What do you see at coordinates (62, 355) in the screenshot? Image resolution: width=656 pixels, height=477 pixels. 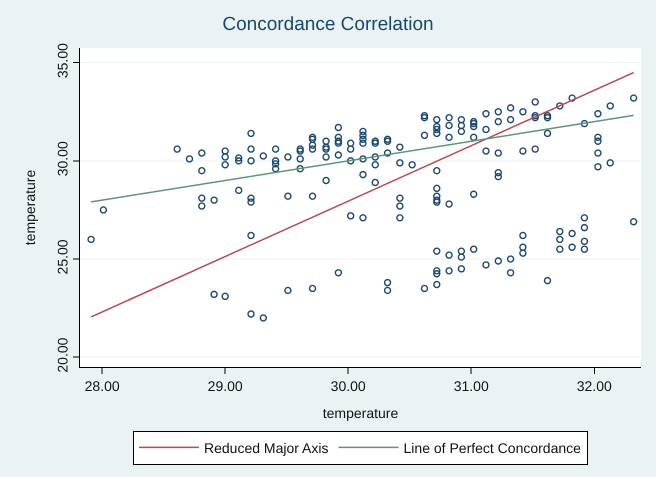 I see `y-tick-label: 20.00` at bounding box center [62, 355].